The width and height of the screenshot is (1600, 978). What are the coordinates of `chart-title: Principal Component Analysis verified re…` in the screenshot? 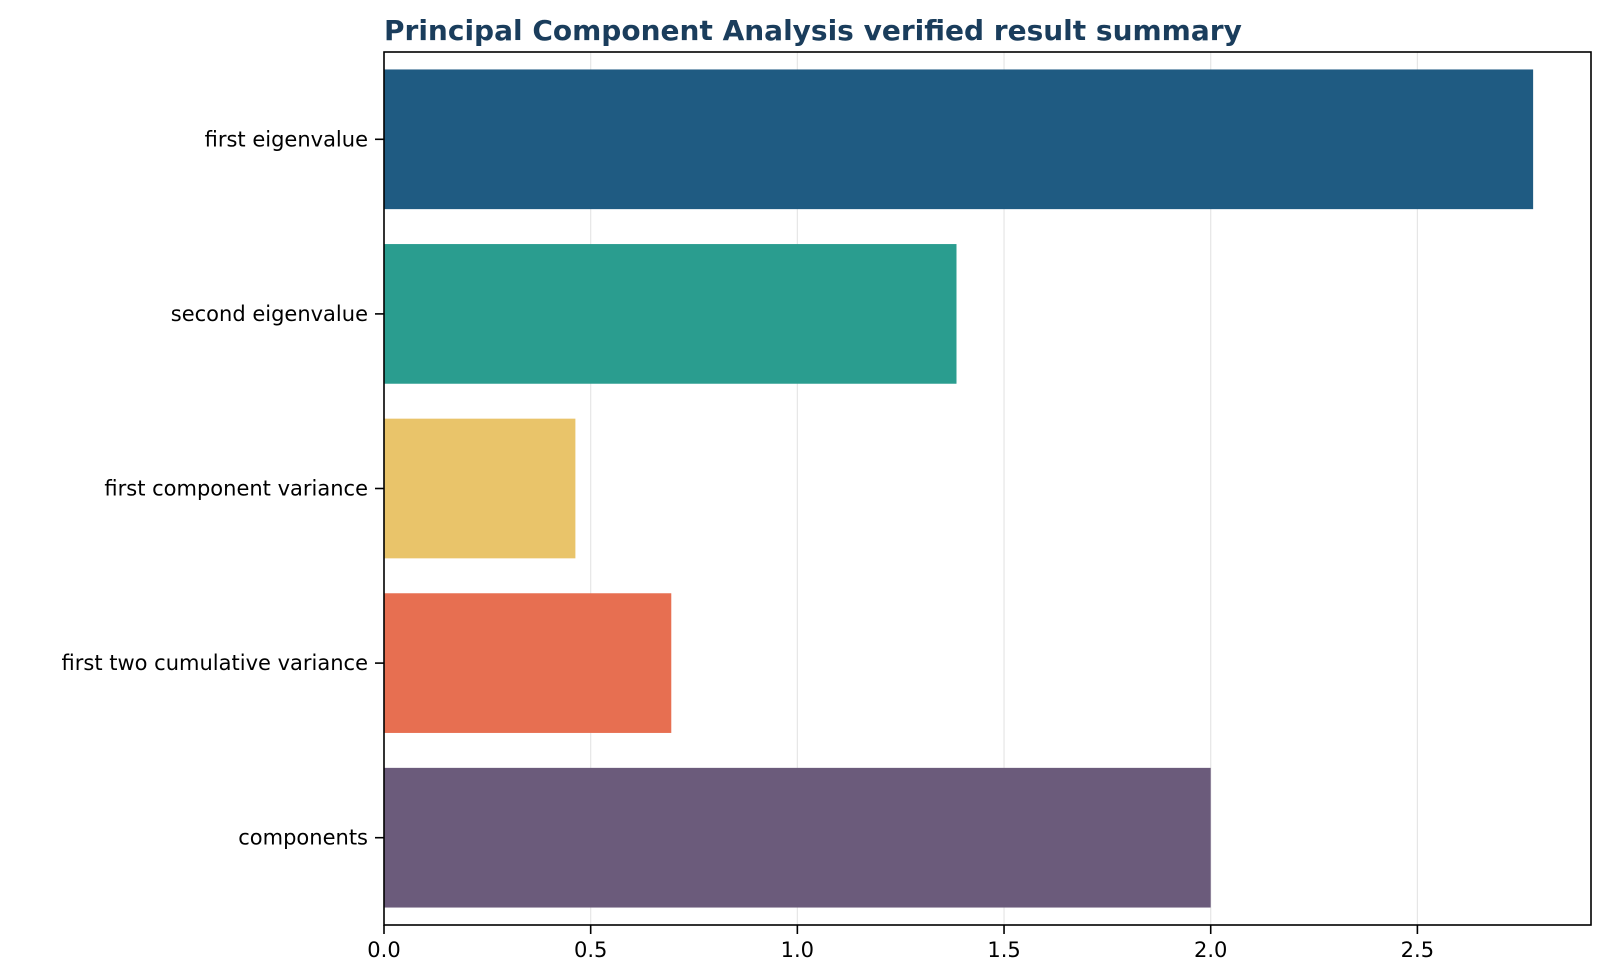 It's located at (813, 30).